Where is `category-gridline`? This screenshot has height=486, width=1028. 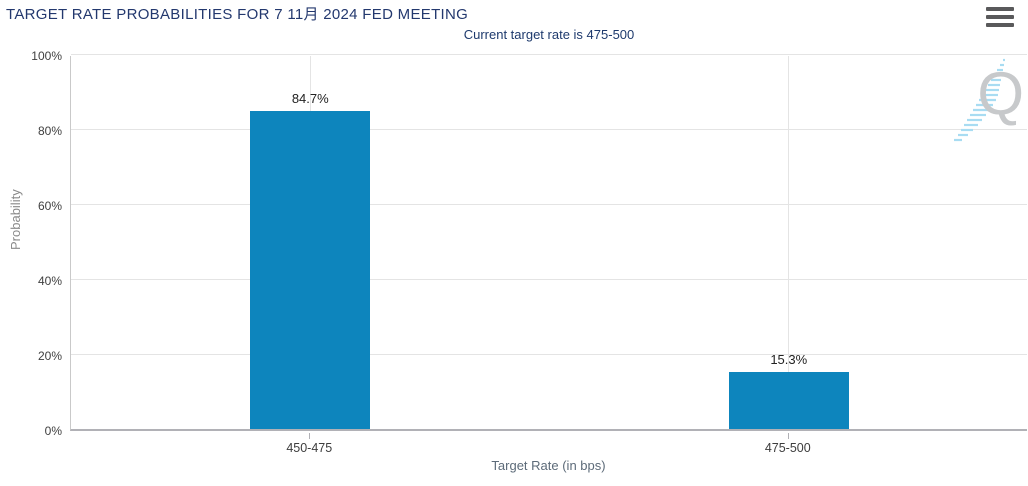
category-gridline is located at coordinates (789, 242).